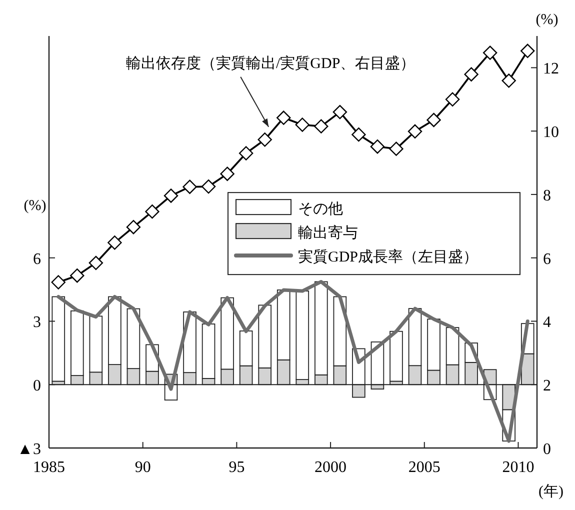  What do you see at coordinates (547, 449) in the screenshot?
I see `y2-tick-label: 0` at bounding box center [547, 449].